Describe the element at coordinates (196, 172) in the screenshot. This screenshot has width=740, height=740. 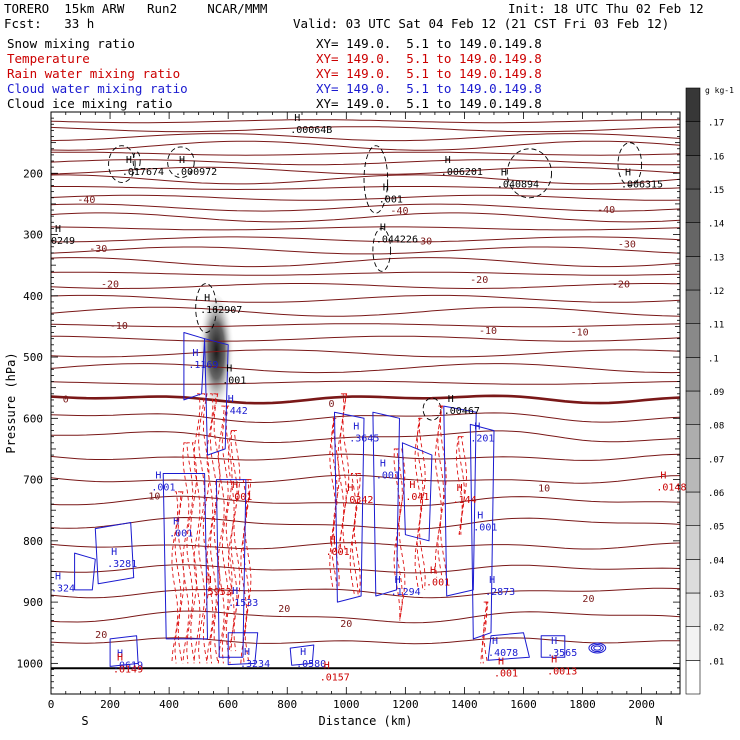
I see `cloud-ice-max-value: .000972` at that location.